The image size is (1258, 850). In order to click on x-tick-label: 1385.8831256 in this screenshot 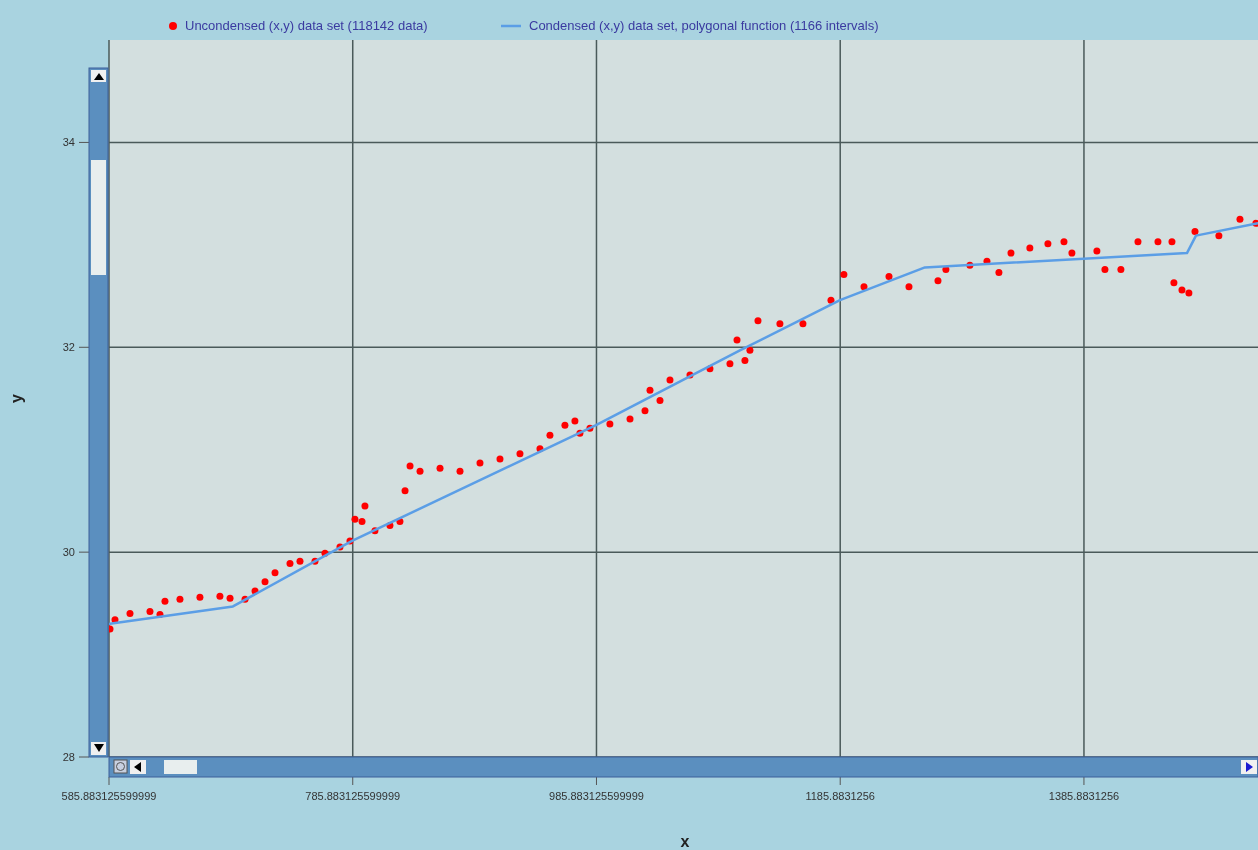, I will do `click(1084, 796)`.